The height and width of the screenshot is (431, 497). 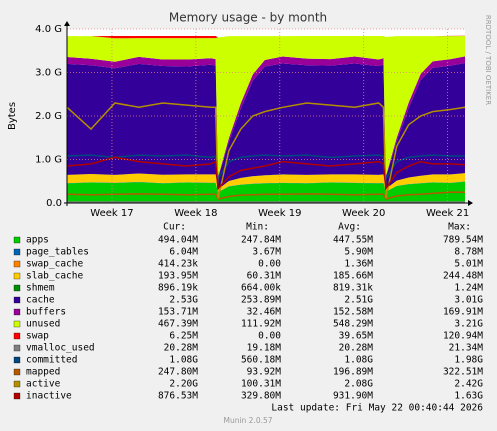 I want to click on stat-value: 447.55M, so click(x=353, y=240).